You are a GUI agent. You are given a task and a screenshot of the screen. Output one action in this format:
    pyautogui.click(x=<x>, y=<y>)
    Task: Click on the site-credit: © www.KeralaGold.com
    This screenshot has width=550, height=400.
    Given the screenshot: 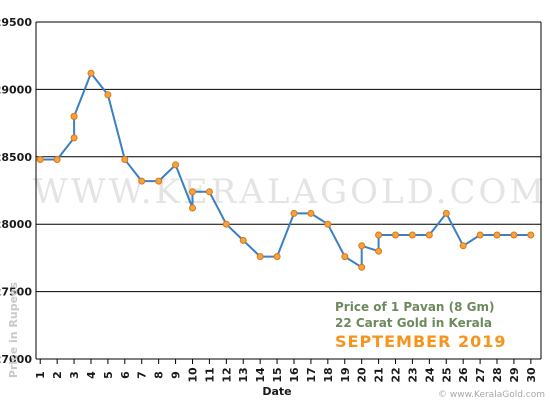 What is the action you would take?
    pyautogui.click(x=491, y=395)
    